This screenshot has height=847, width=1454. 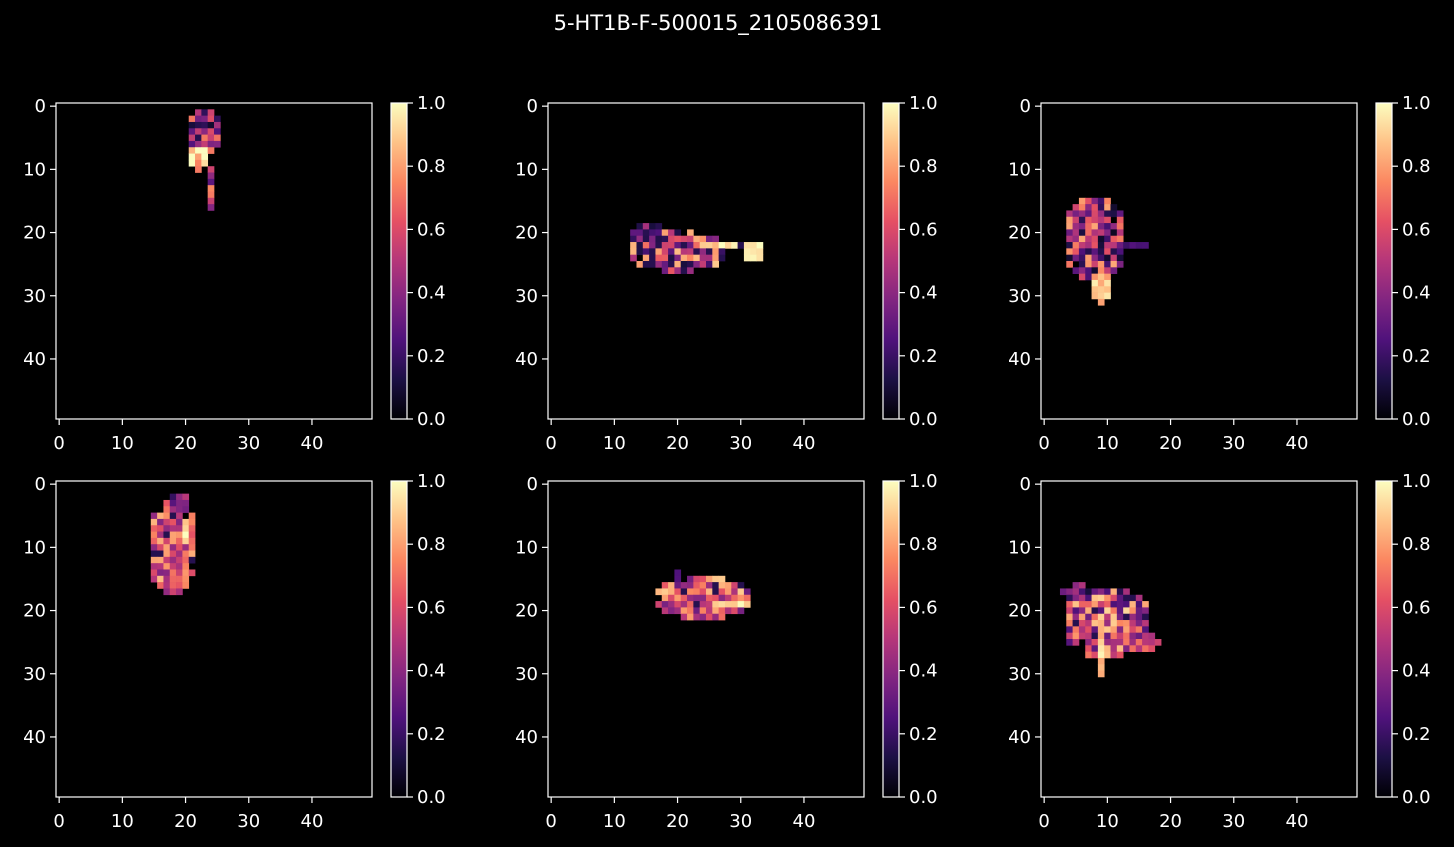 I want to click on heatmap-panel-row2-col2: 0 10 20 30 40 0 10 20 30 40 0.0 0.2 0.4 0.6 0.8 1.0, so click(x=726, y=651).